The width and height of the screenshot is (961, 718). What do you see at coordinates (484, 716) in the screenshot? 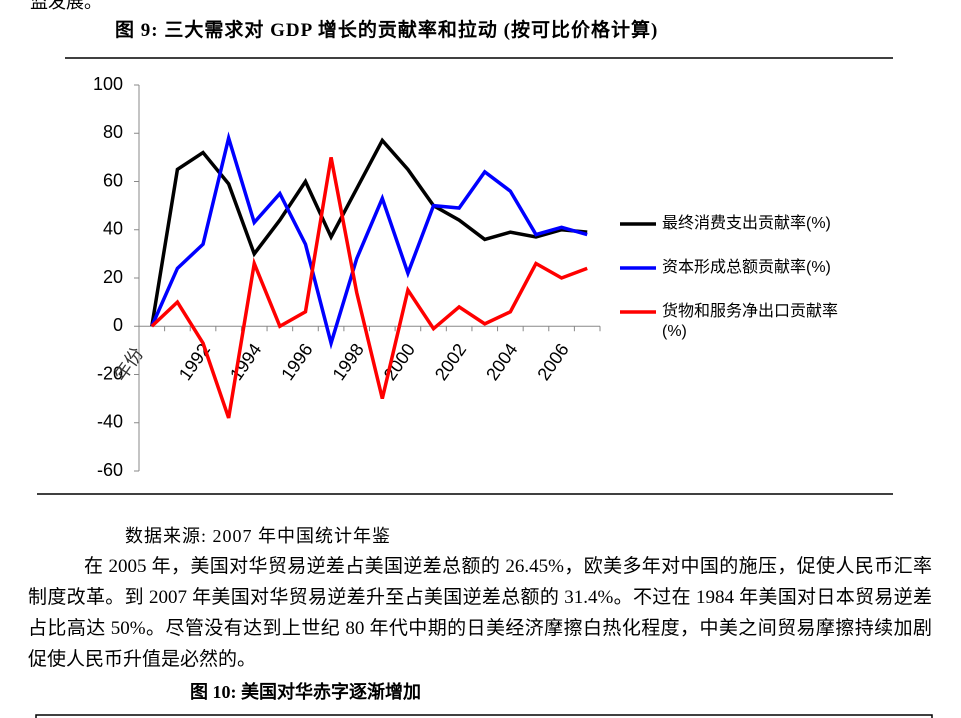
I see `next-figure-frame` at bounding box center [484, 716].